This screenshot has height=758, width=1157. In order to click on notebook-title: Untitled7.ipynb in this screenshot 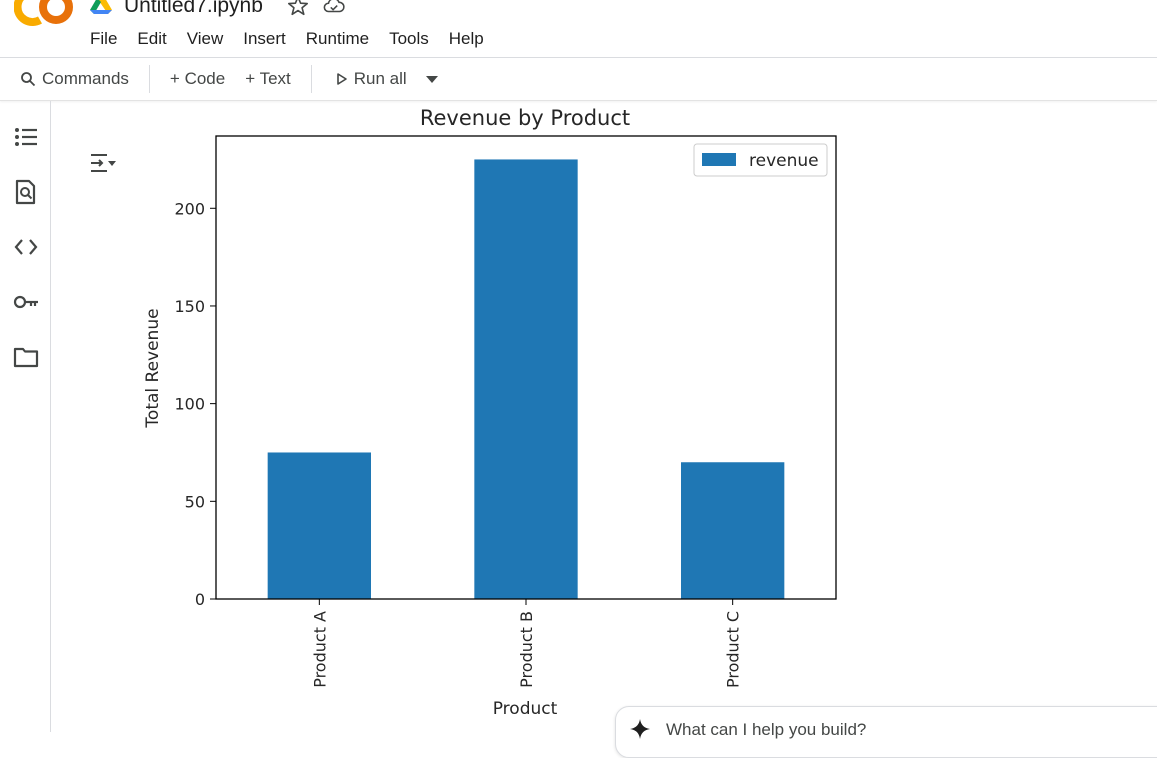, I will do `click(193, 8)`.